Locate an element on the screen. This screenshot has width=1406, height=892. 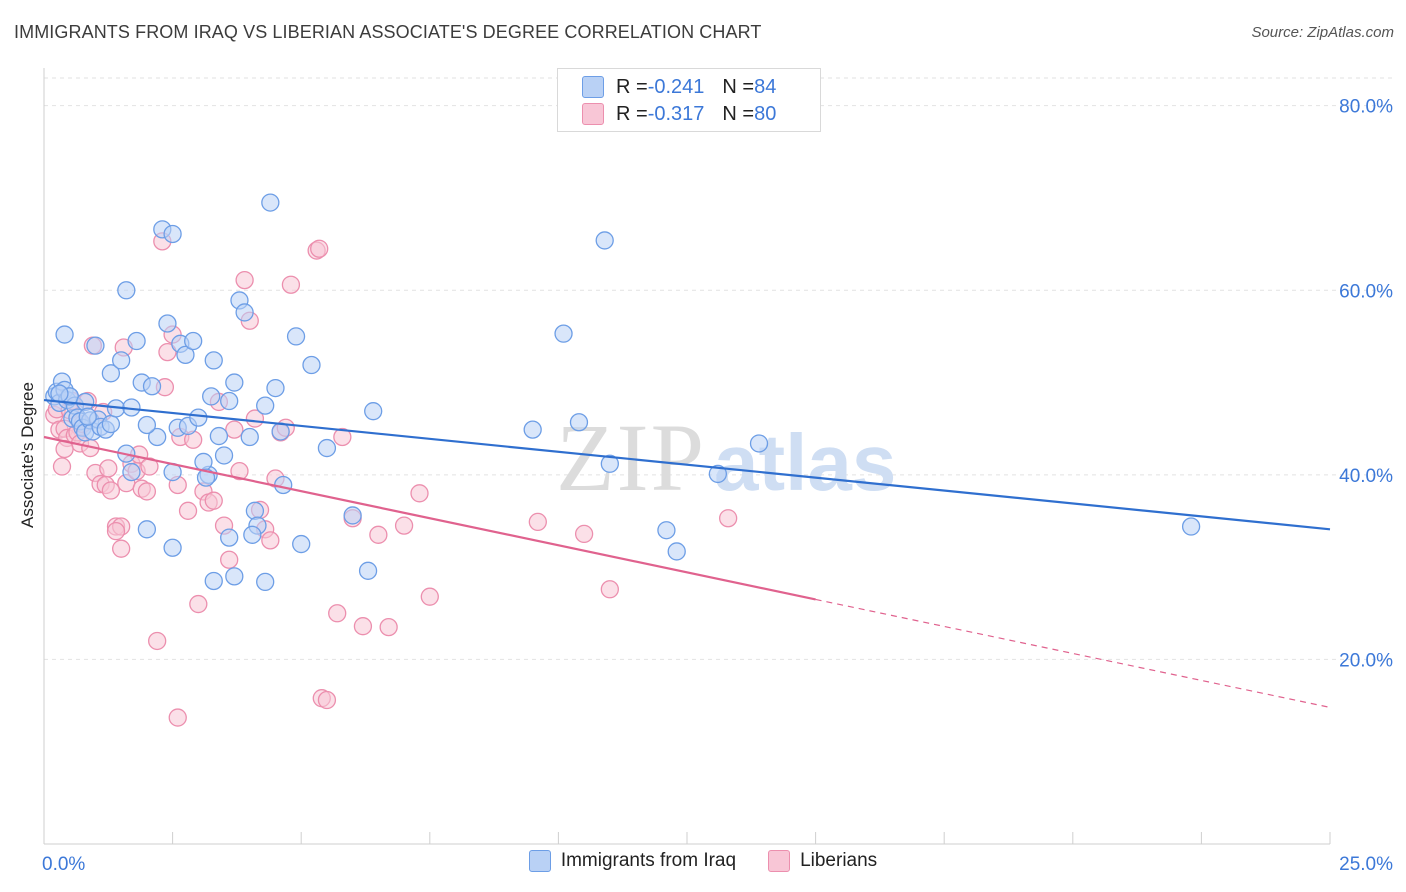
legend-row-liberians: R = -0.317 N = 80 is located at coordinates (679, 114).